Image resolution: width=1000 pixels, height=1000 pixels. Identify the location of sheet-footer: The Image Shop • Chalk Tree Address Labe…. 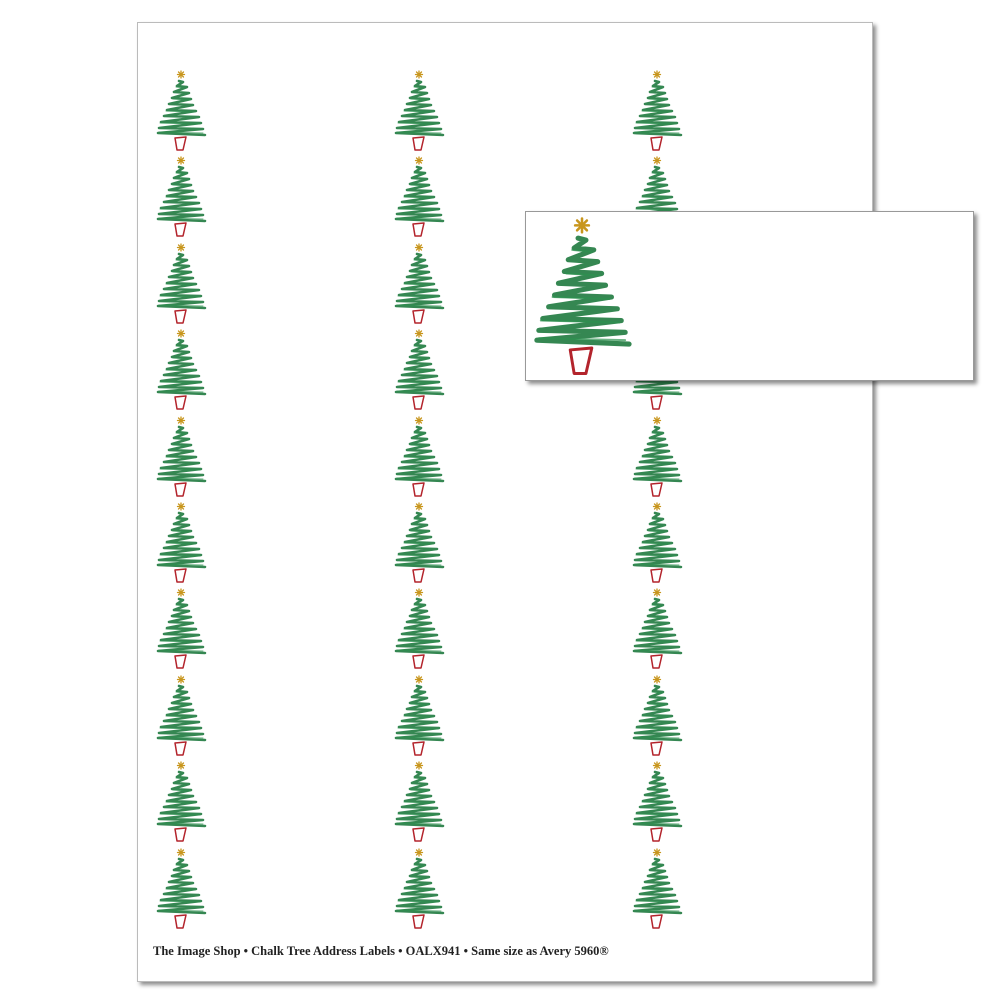
(381, 951).